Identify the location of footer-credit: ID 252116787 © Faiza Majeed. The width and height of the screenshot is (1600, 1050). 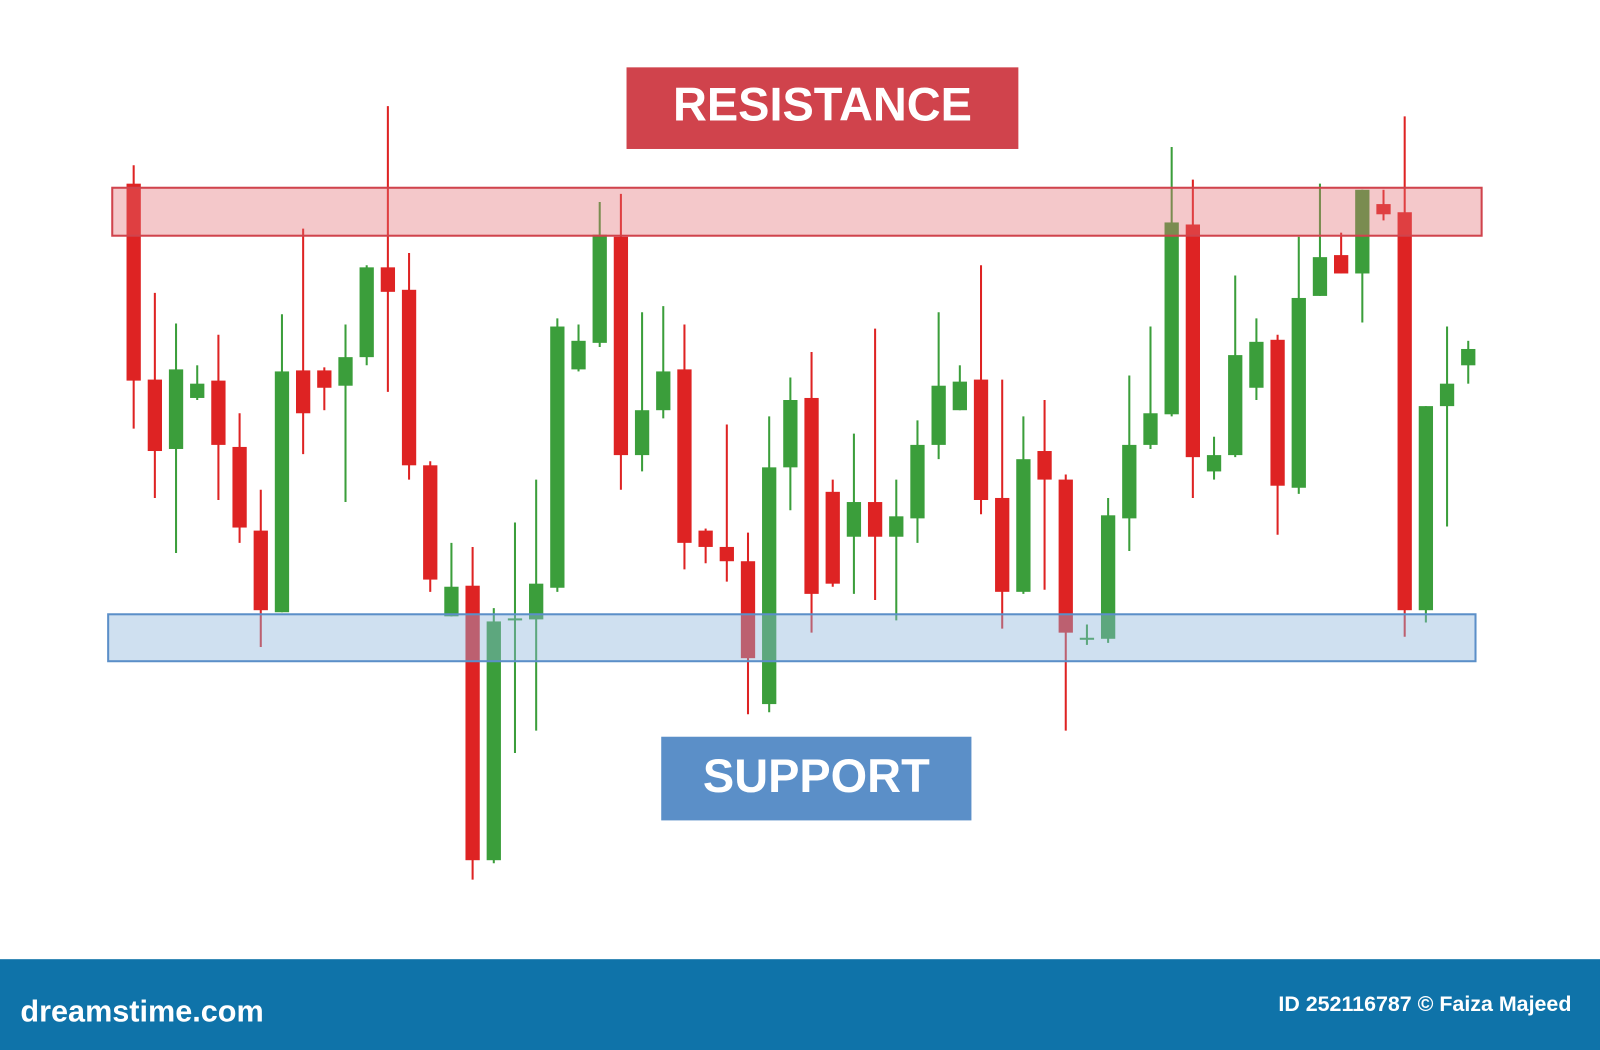
(1424, 1004).